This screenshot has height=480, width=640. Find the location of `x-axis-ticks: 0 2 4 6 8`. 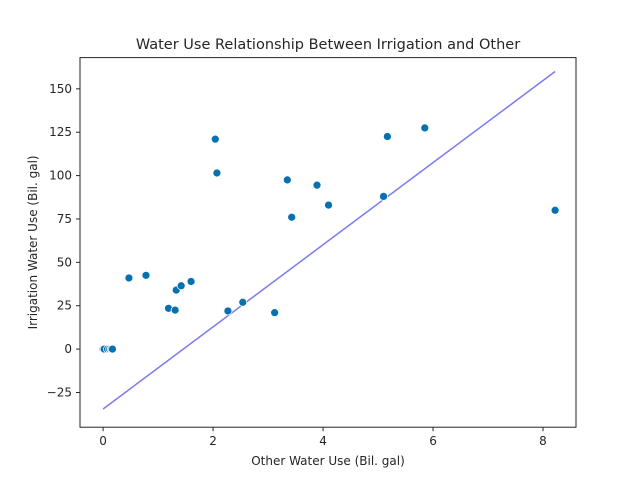

x-axis-ticks: 0 2 4 6 8 is located at coordinates (323, 437).